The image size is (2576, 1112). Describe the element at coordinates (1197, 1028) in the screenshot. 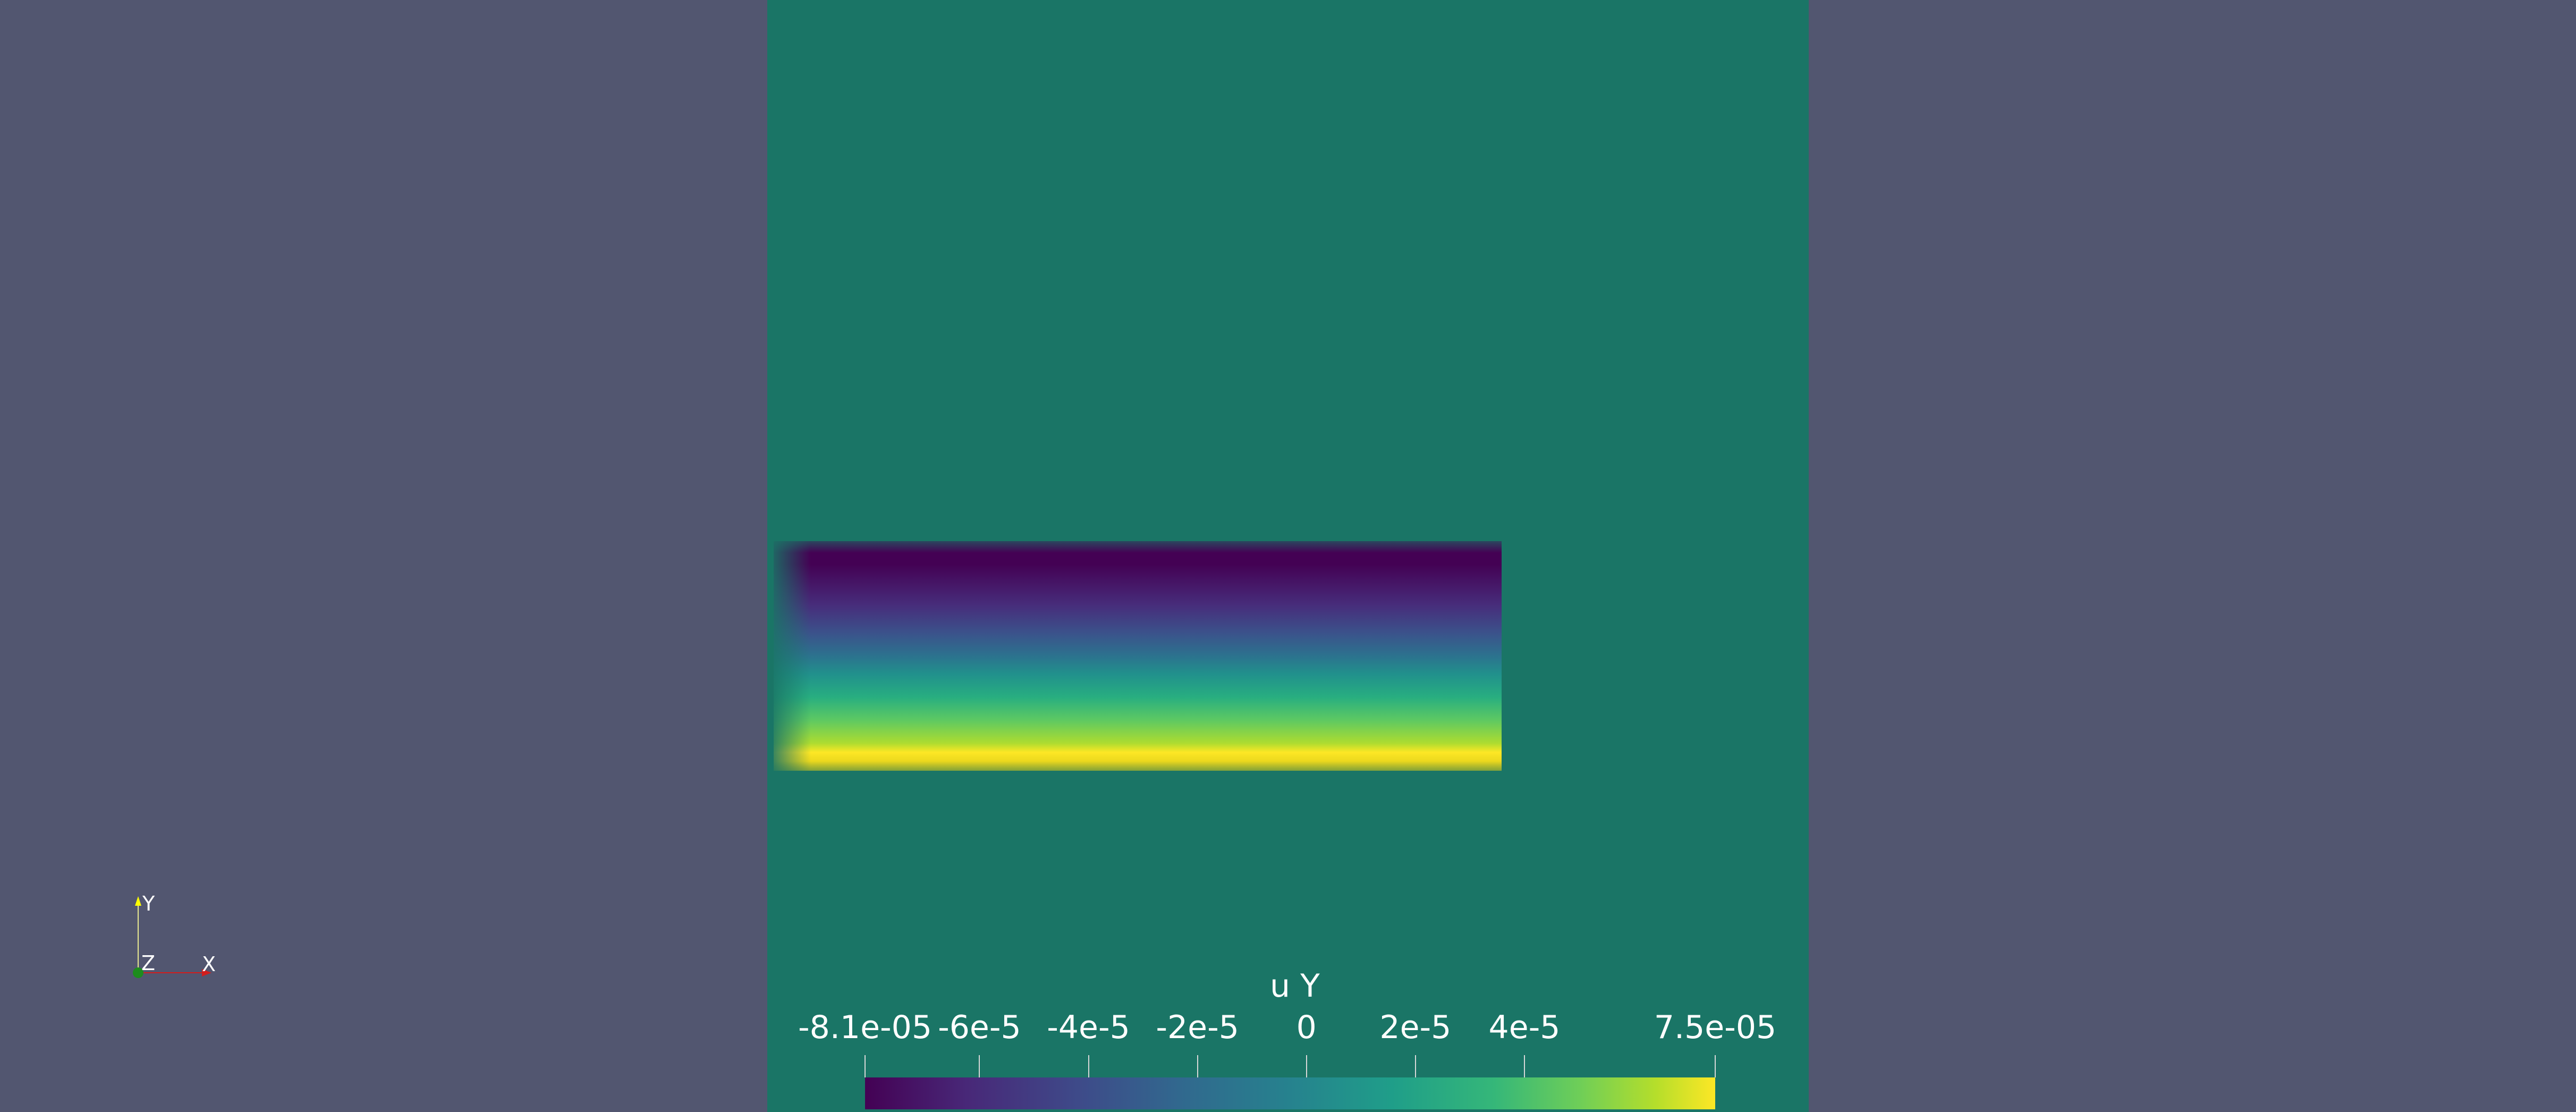

I see `colorbar-tick-label: -2e-5` at that location.